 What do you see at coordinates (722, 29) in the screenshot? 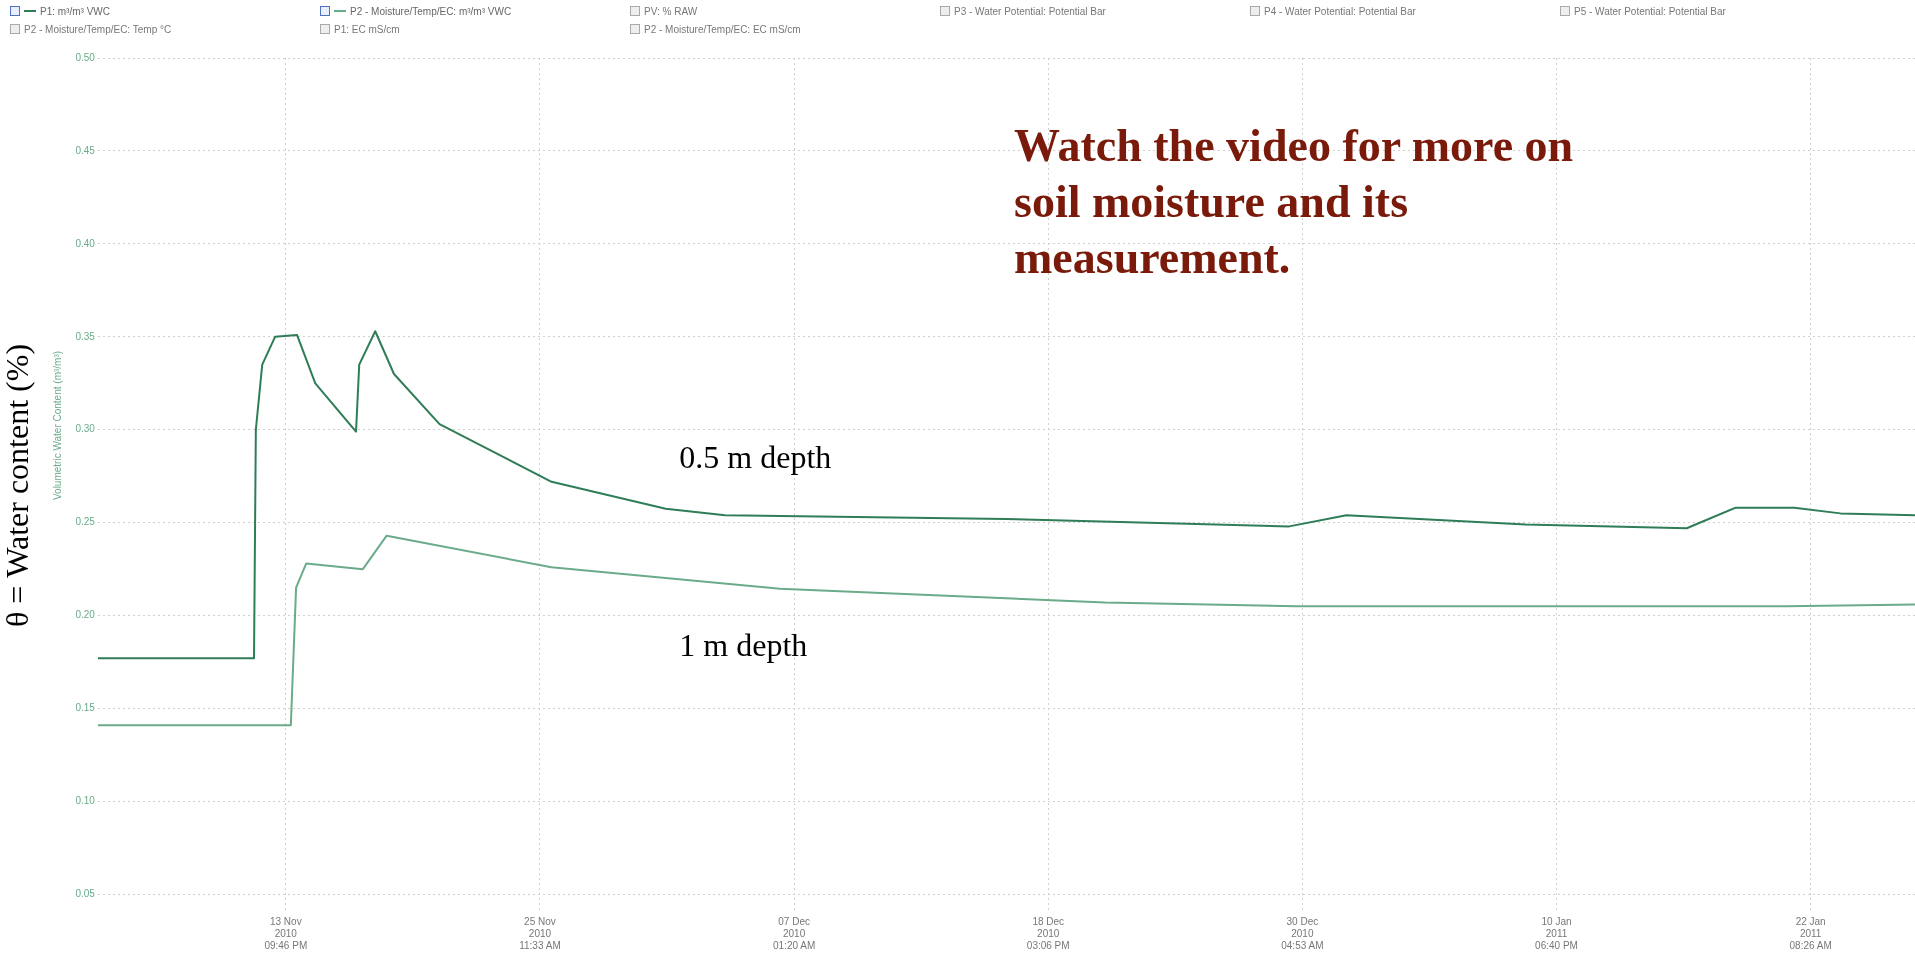
I see `text: P2 - Moisture/Temp/EC: EC mS/cm` at bounding box center [722, 29].